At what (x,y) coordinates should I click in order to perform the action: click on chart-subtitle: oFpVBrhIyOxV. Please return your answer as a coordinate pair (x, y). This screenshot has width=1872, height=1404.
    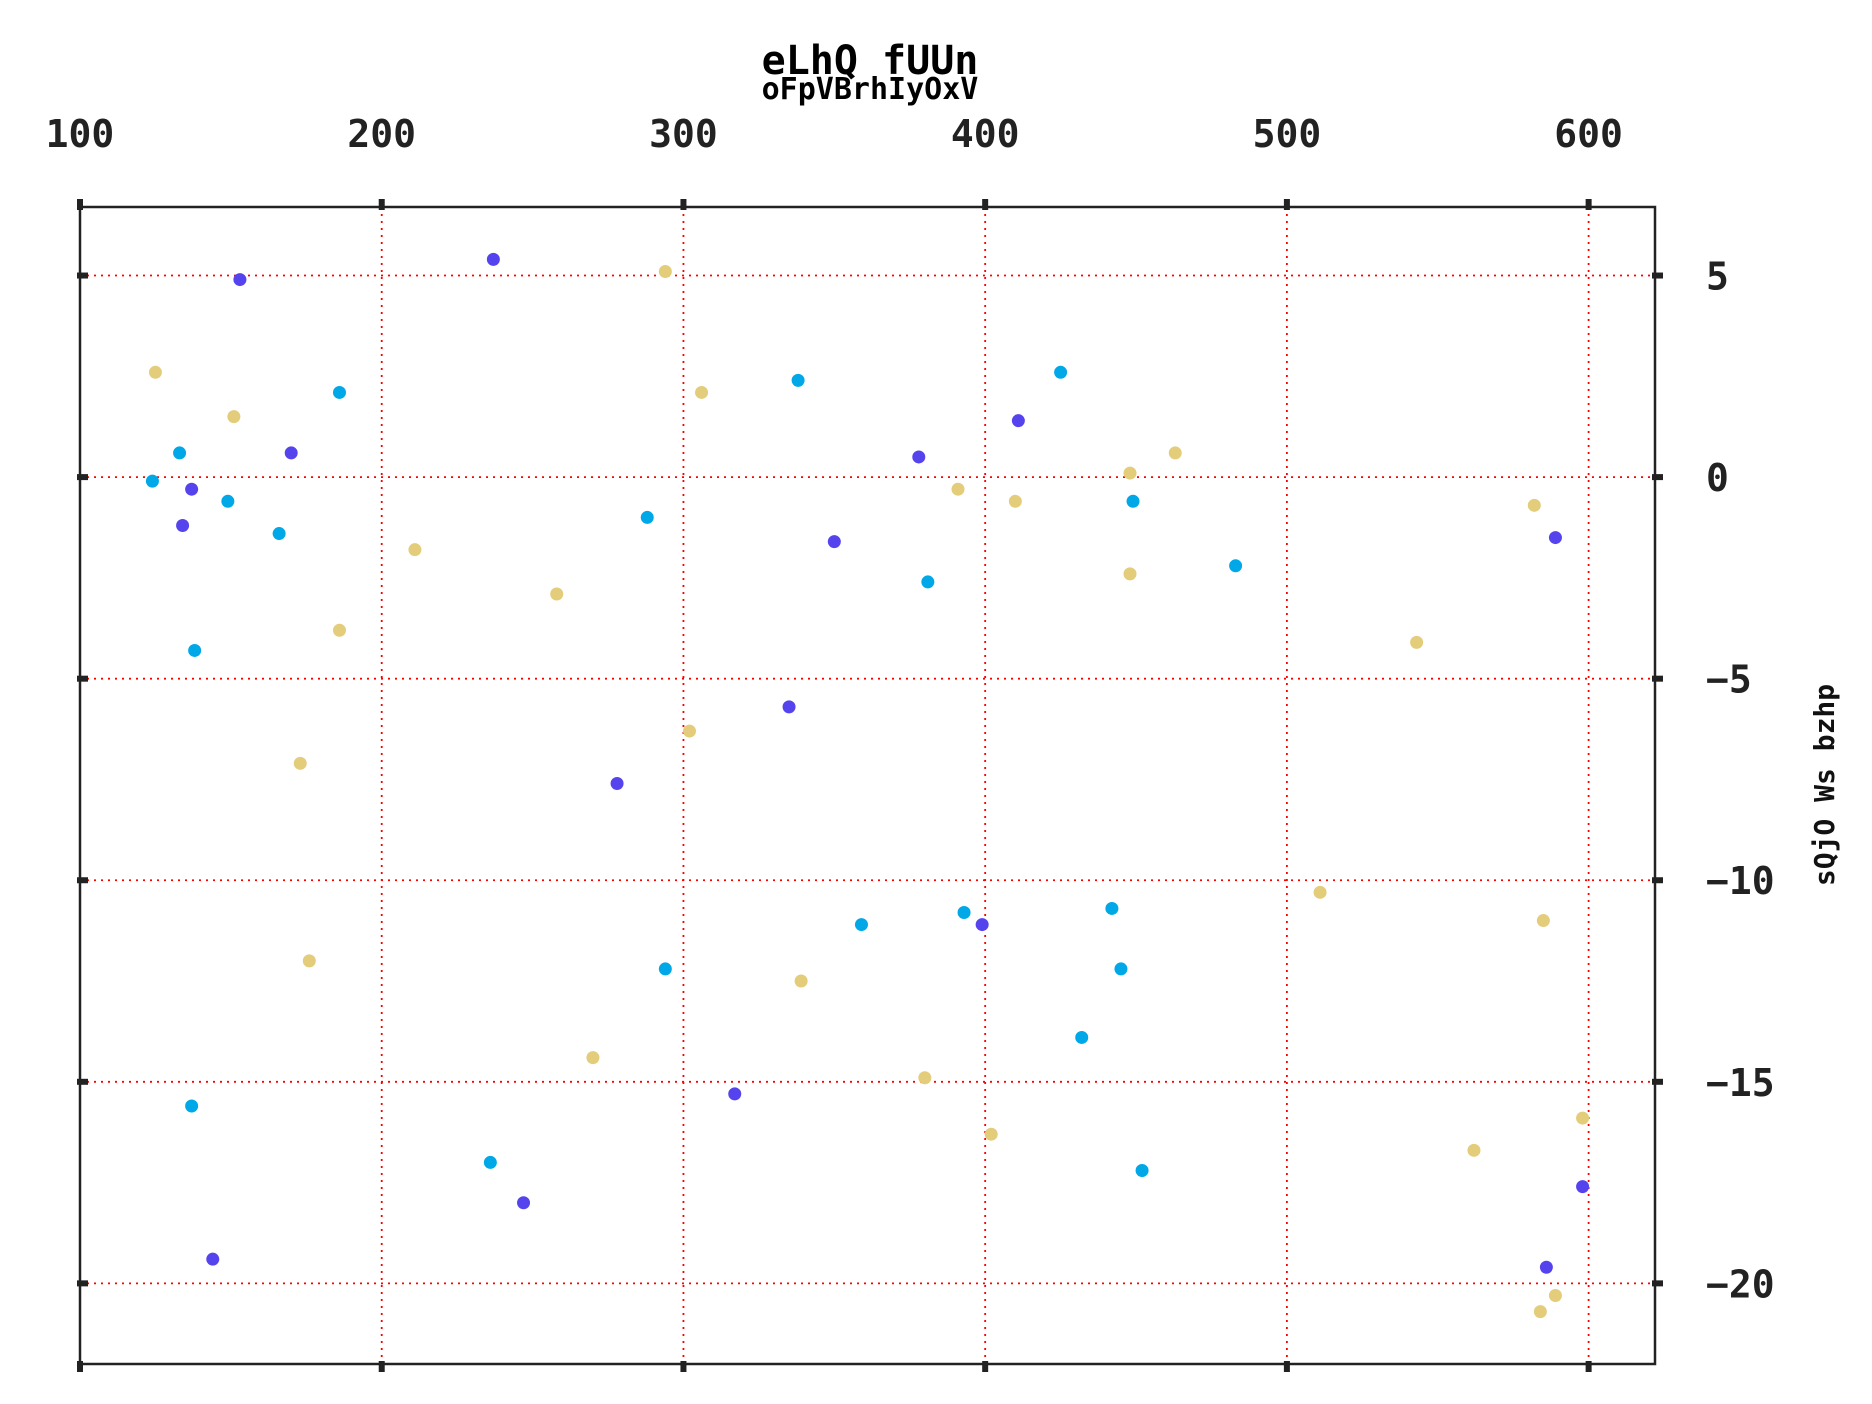
    Looking at the image, I should click on (870, 89).